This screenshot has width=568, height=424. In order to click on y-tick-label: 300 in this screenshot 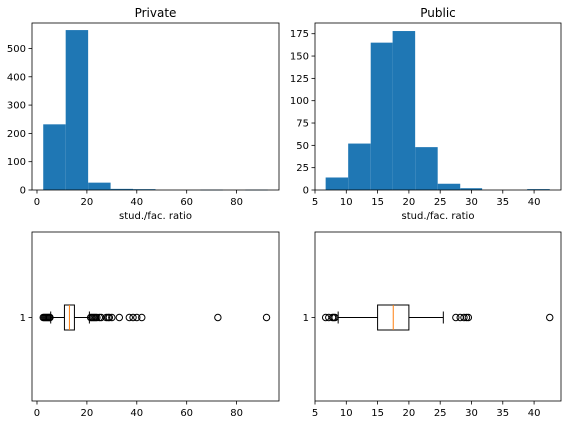, I will do `click(16, 106)`.